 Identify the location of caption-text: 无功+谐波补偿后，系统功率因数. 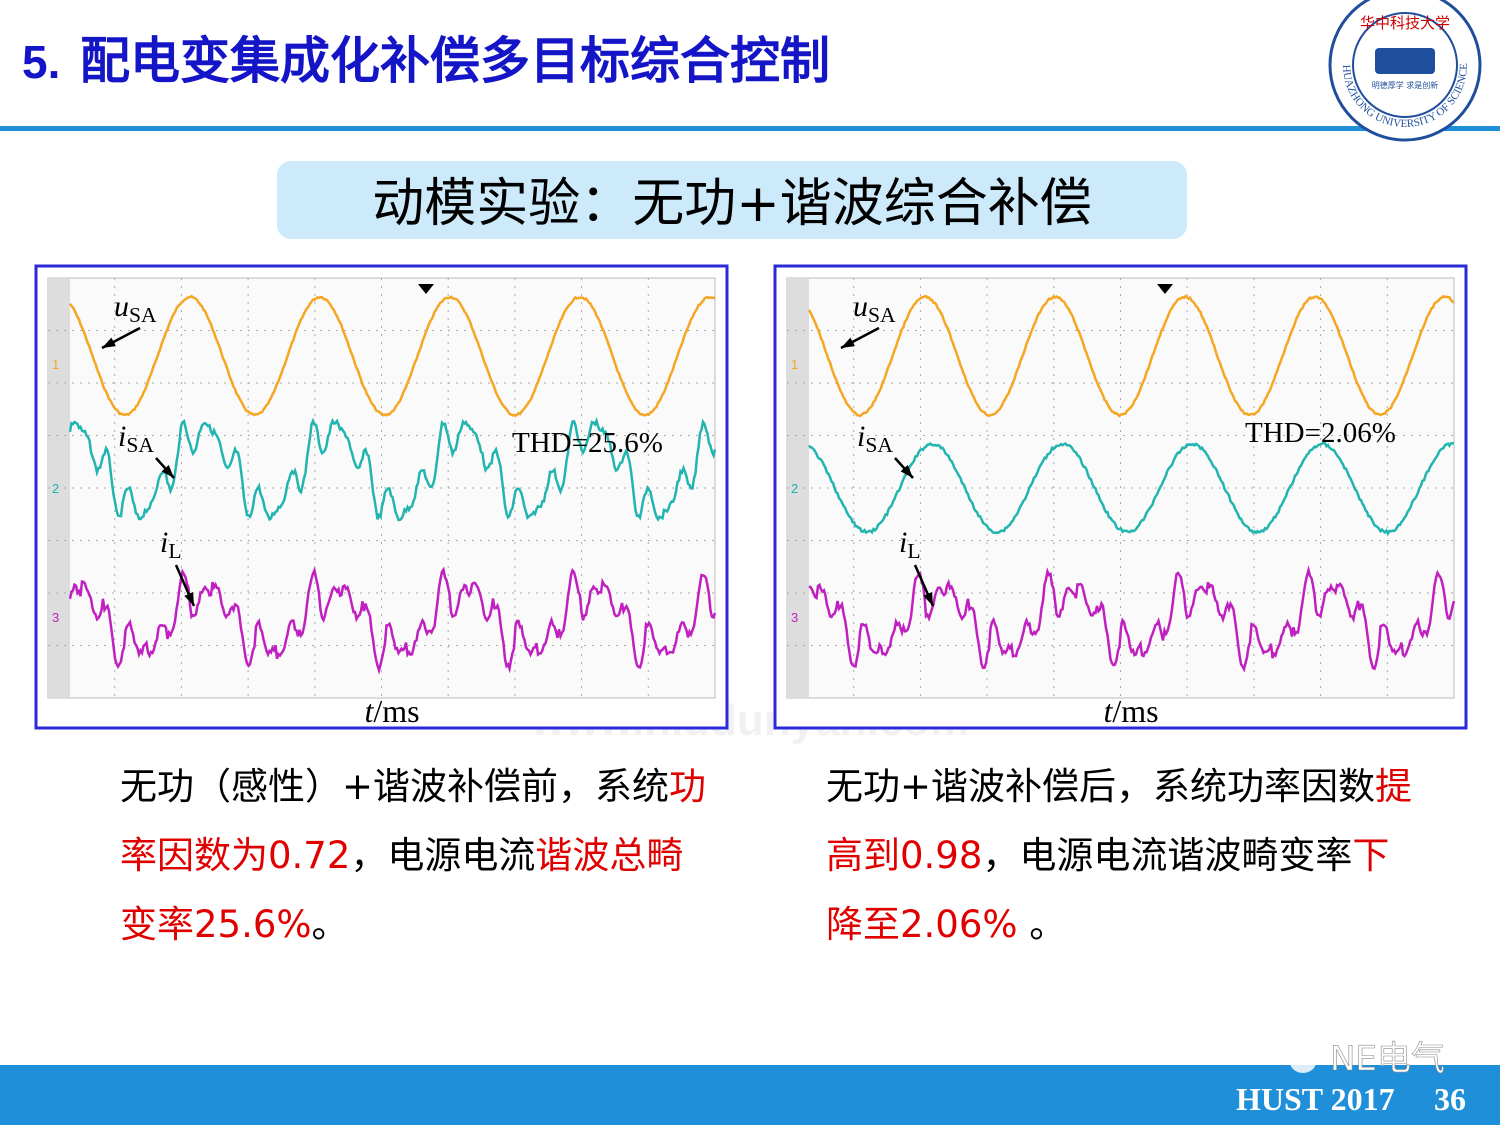
(1101, 786).